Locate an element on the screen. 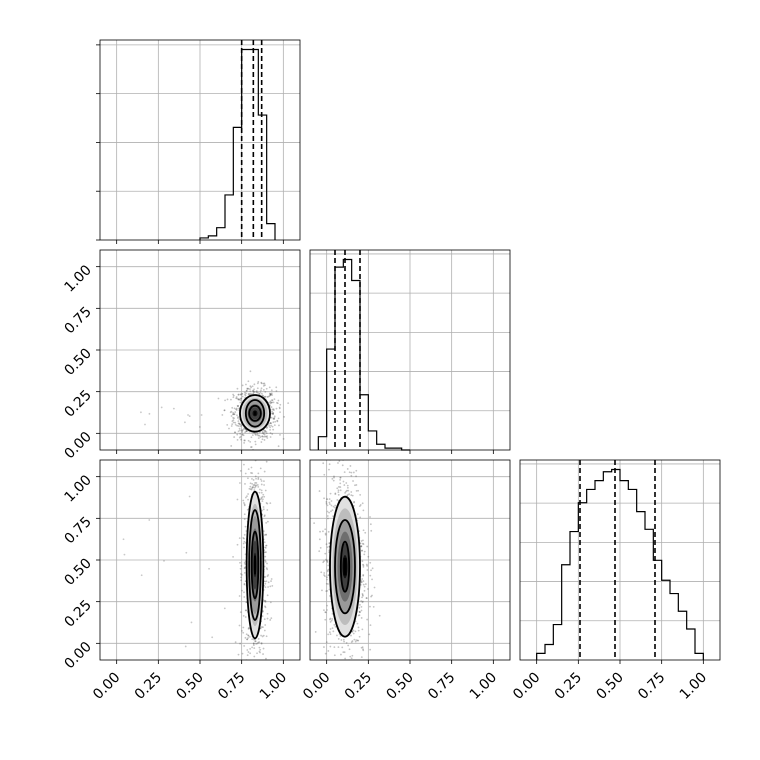 Image resolution: width=760 pixels, height=760 pixels. scatter-panel-0-2-content is located at coordinates (198, 574).